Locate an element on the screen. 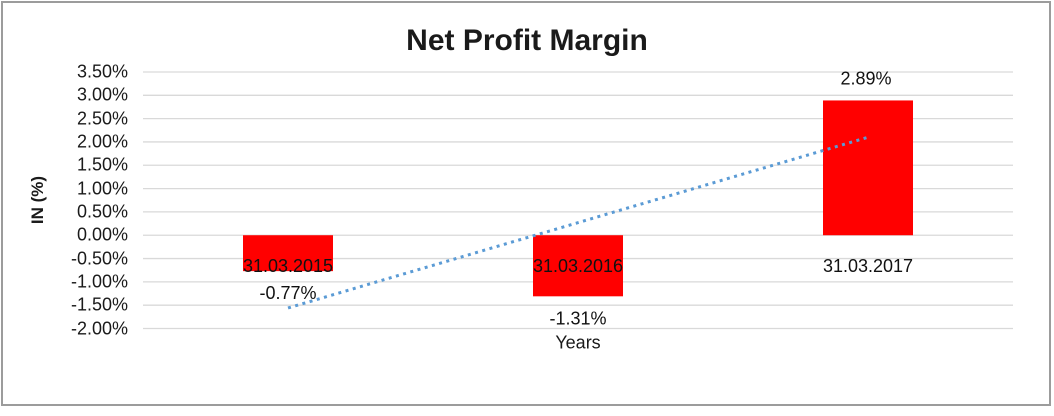  bar-31.03.2015 is located at coordinates (288, 253).